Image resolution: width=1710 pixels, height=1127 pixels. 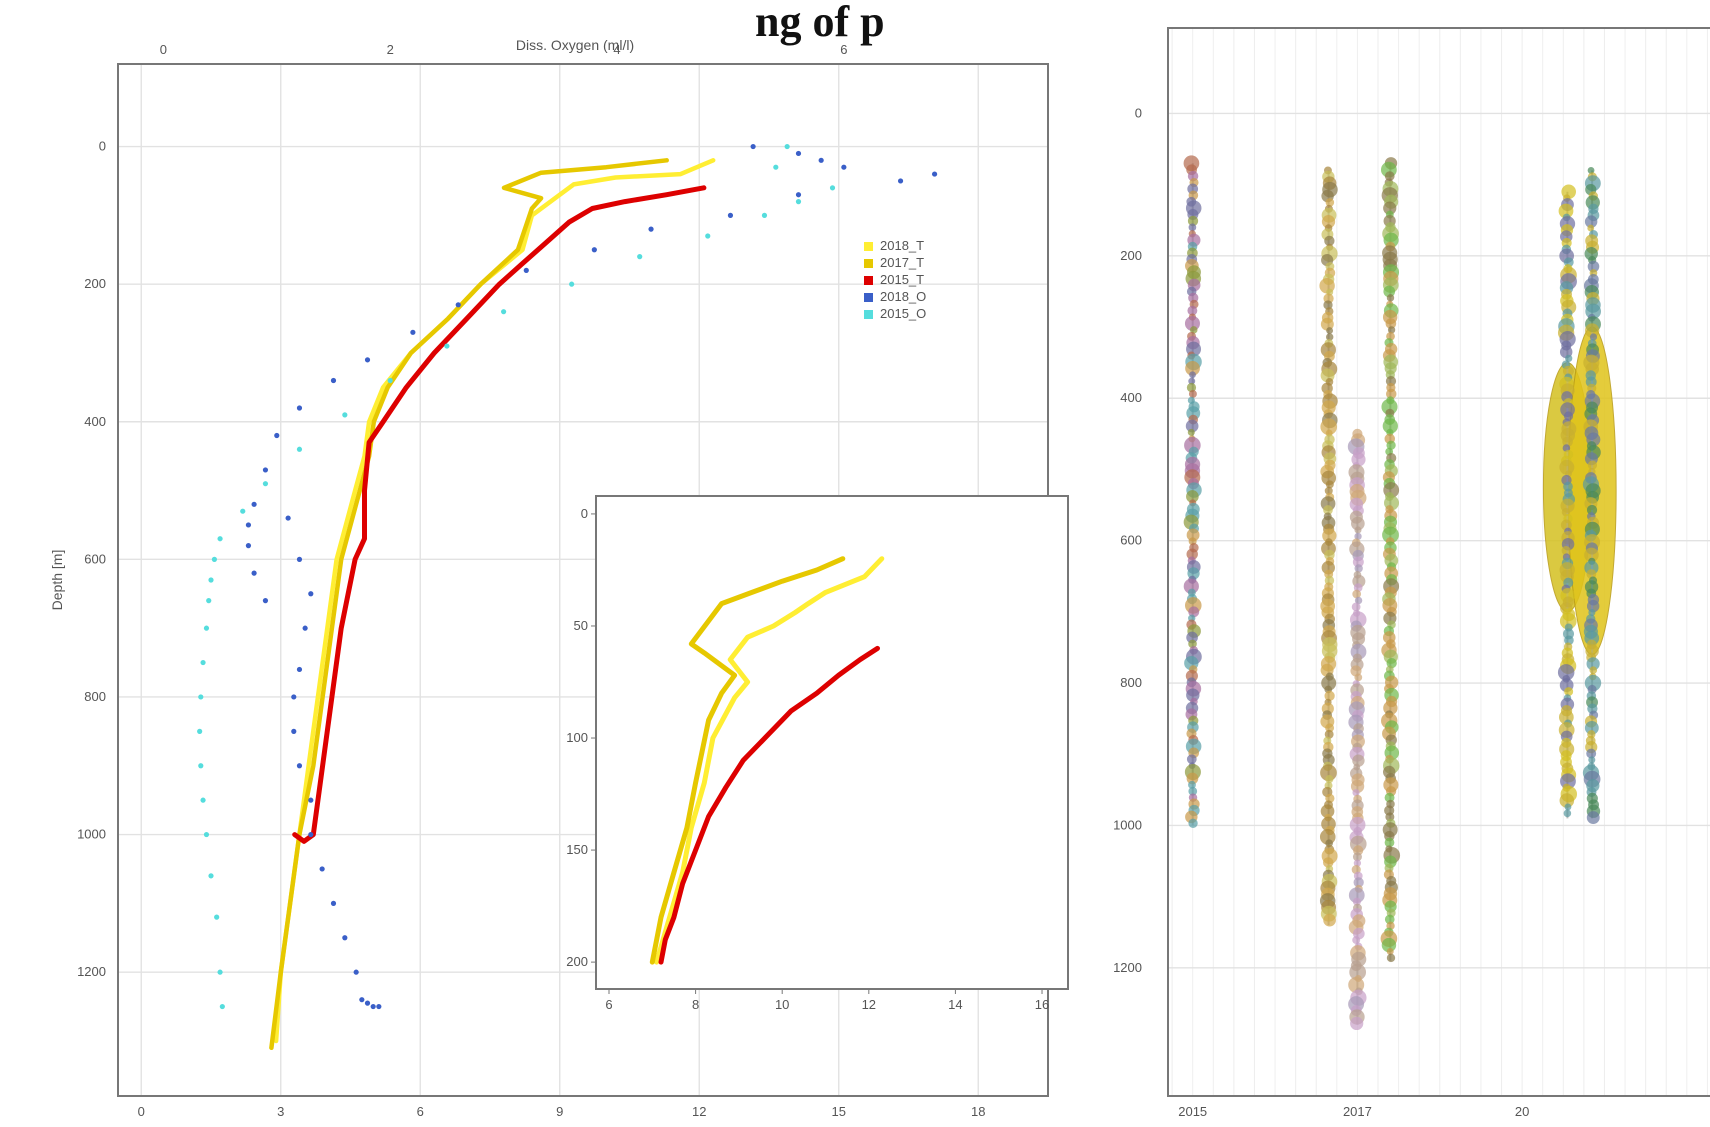 I want to click on main-top-xtick-label: 4, so click(x=616, y=49).